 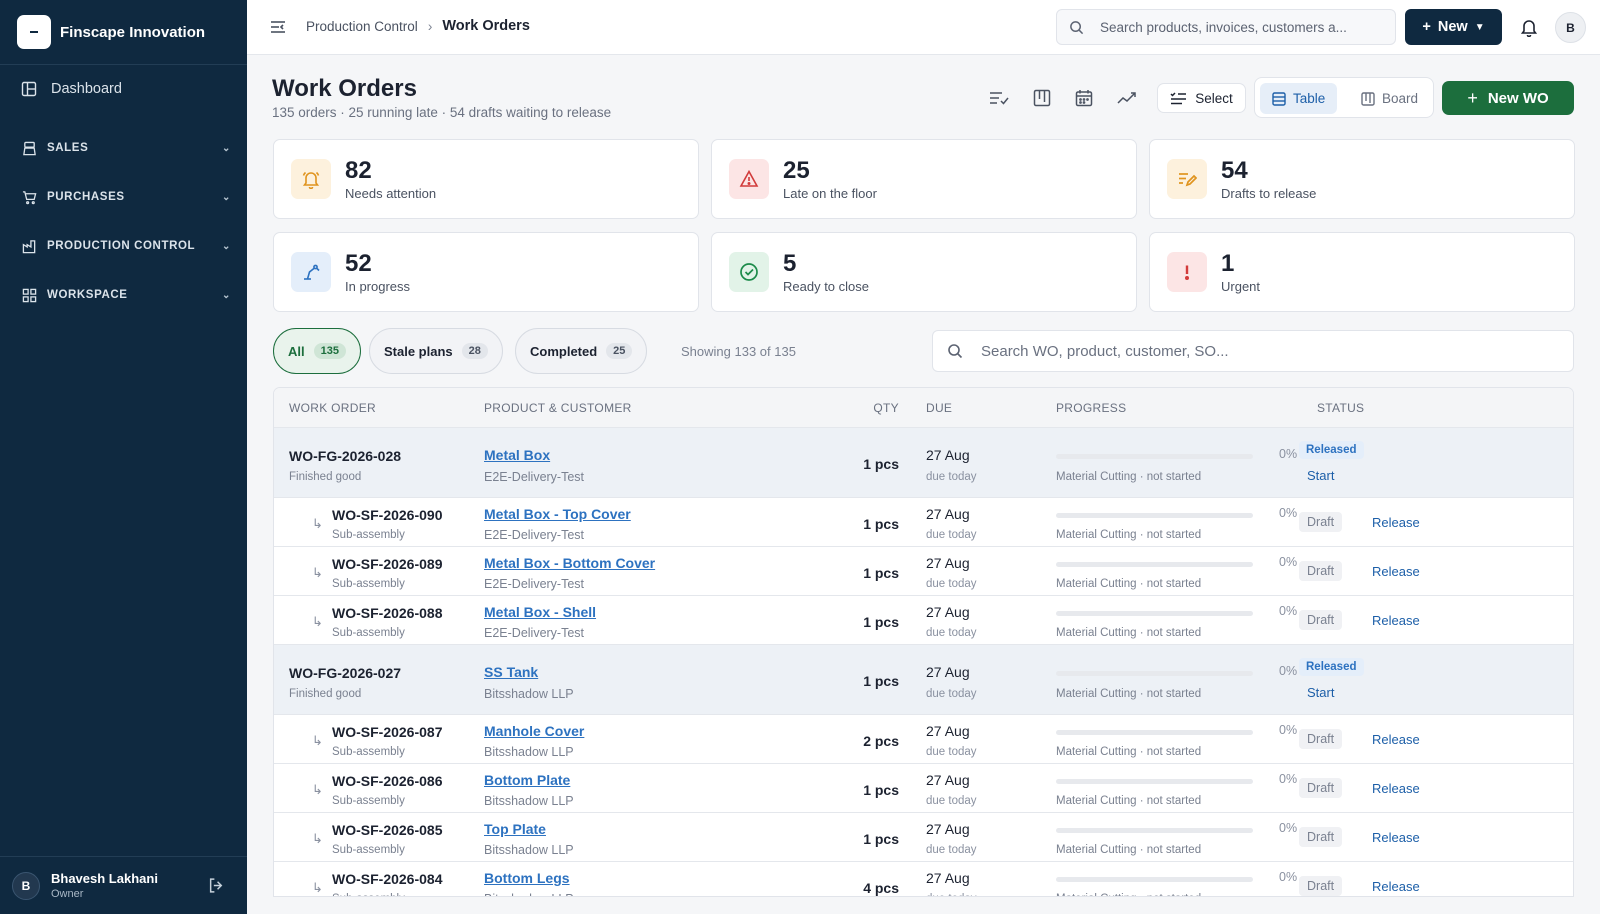 What do you see at coordinates (345, 456) in the screenshot?
I see `work-order-number: WO-FG-2026-028` at bounding box center [345, 456].